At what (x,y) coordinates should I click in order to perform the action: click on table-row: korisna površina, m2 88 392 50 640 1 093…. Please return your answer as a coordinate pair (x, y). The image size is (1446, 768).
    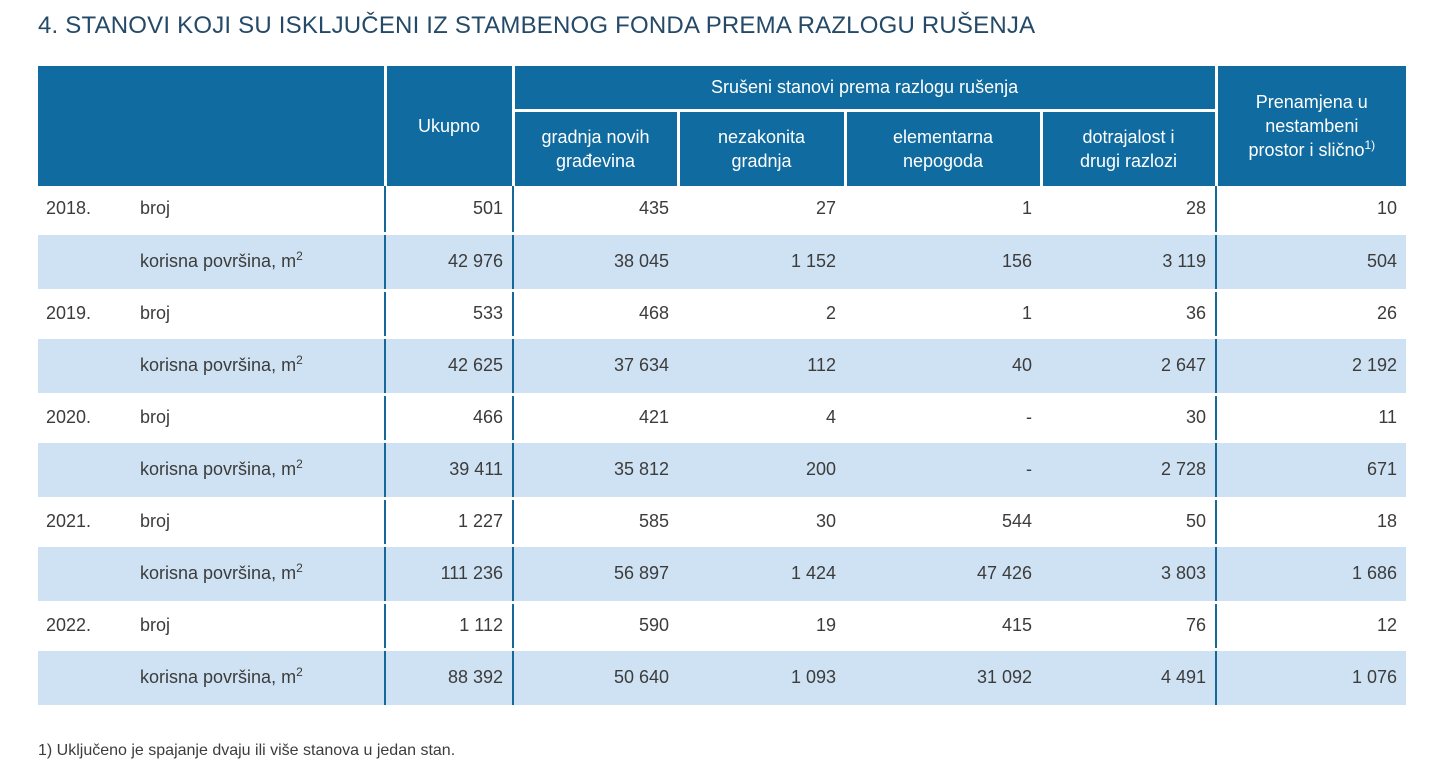
    Looking at the image, I should click on (722, 678).